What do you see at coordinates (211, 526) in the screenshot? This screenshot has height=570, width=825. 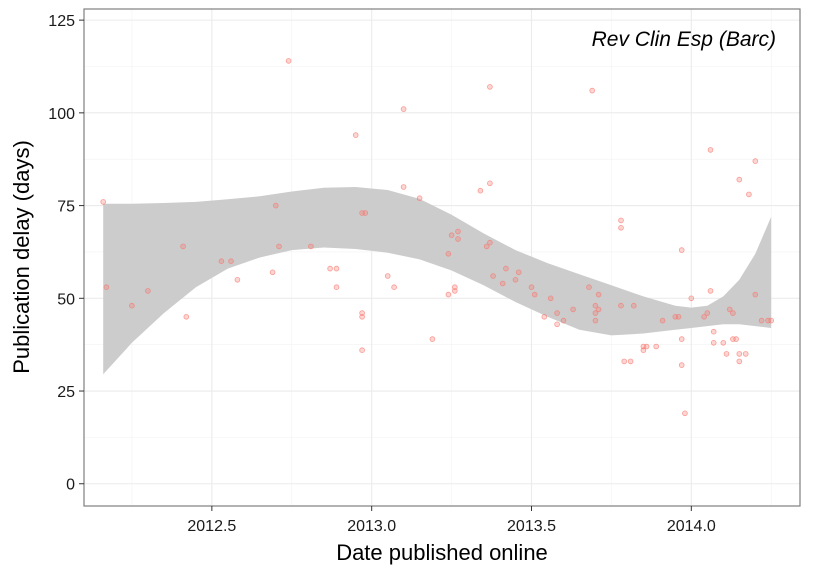 I see `x-tick-label: 2012.5` at bounding box center [211, 526].